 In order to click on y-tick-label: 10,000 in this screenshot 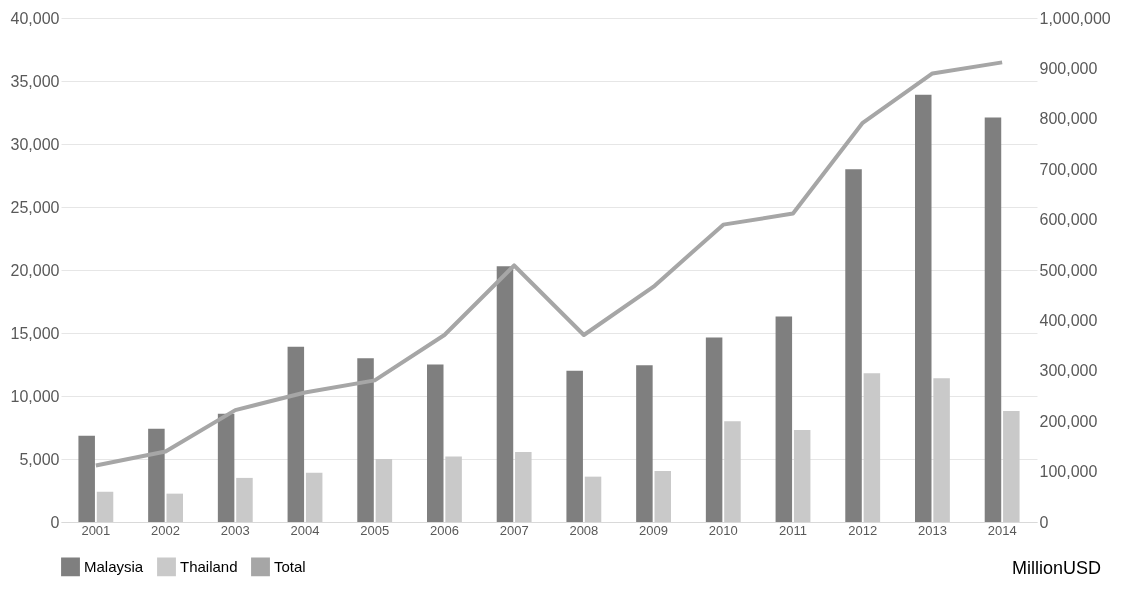, I will do `click(35, 396)`.